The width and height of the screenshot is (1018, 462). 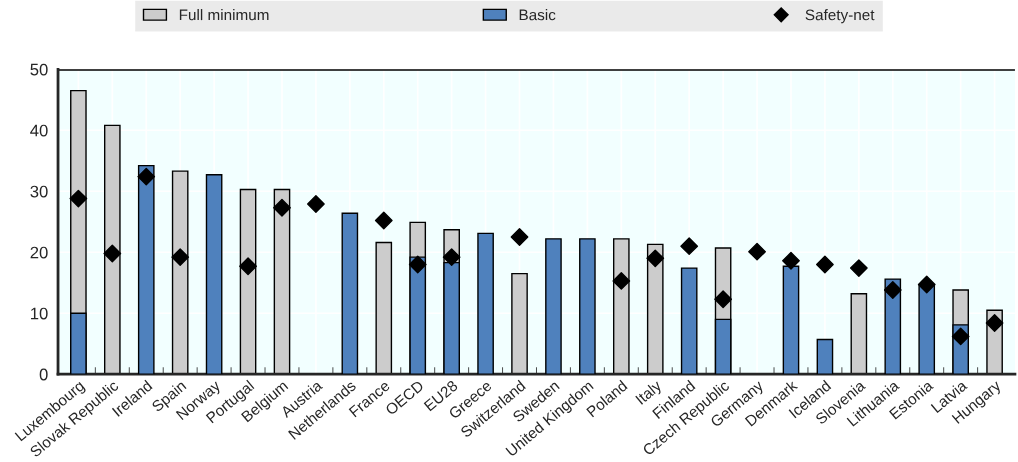 I want to click on y-tick-label: 40, so click(x=39, y=130).